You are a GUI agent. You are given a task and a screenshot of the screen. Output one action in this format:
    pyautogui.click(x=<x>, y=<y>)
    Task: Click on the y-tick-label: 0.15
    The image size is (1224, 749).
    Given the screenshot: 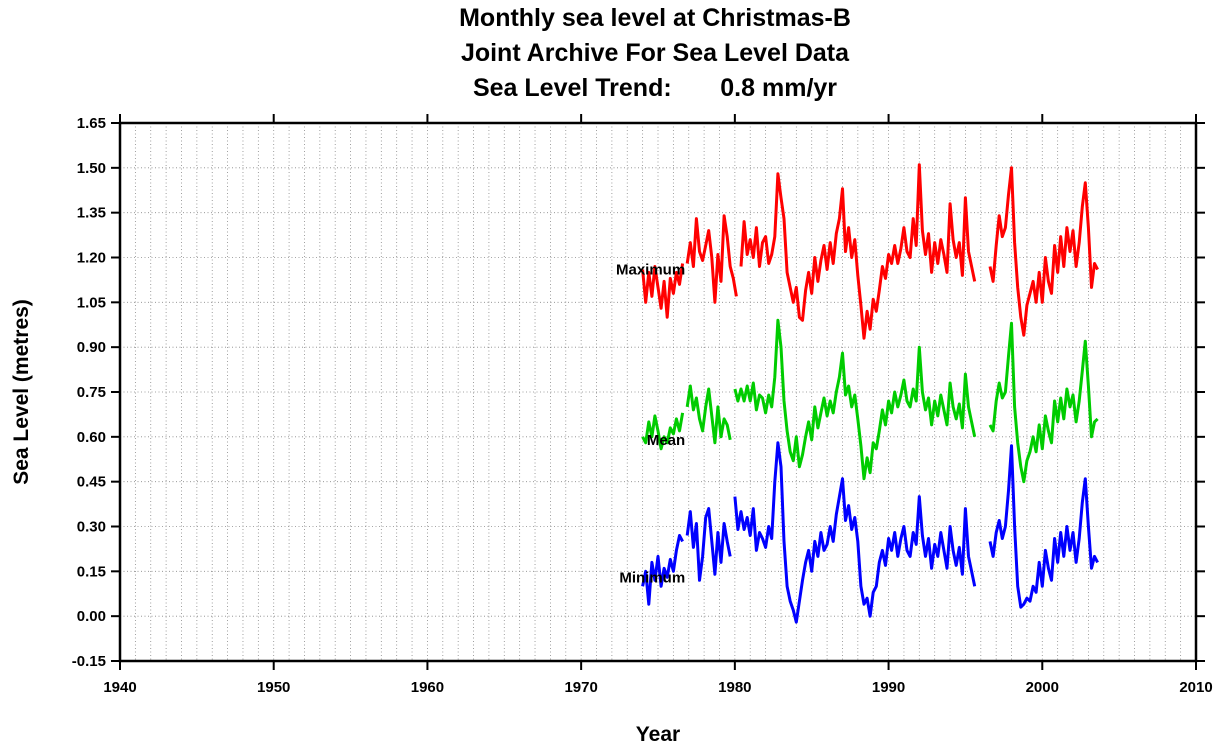 What is the action you would take?
    pyautogui.click(x=91, y=571)
    